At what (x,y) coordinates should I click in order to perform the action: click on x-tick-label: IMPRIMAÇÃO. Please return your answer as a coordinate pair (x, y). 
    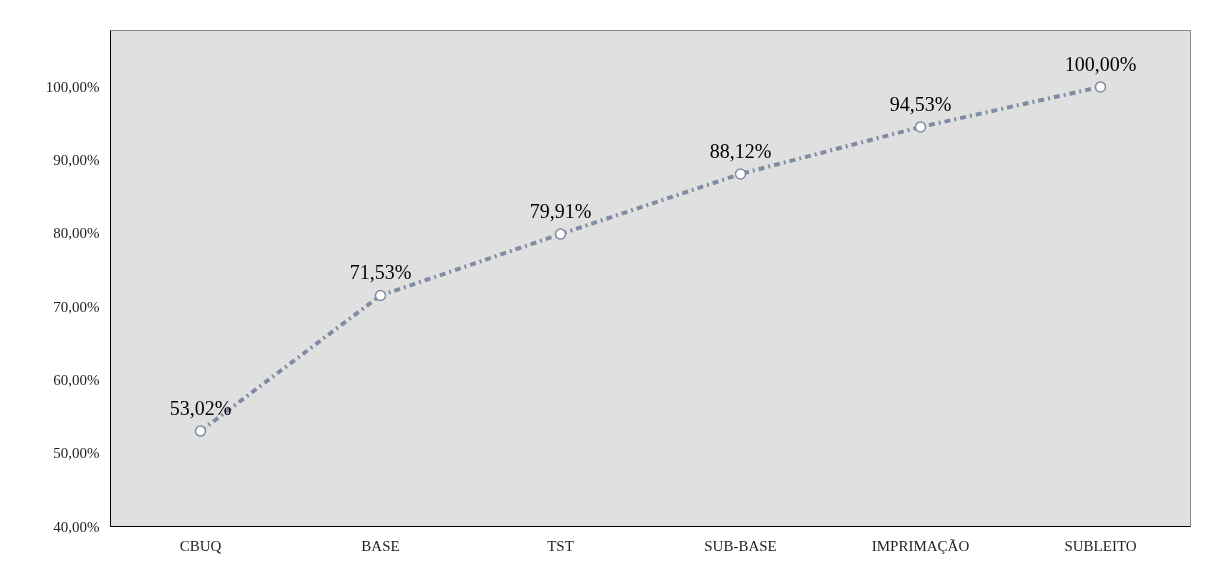
    Looking at the image, I should click on (920, 545).